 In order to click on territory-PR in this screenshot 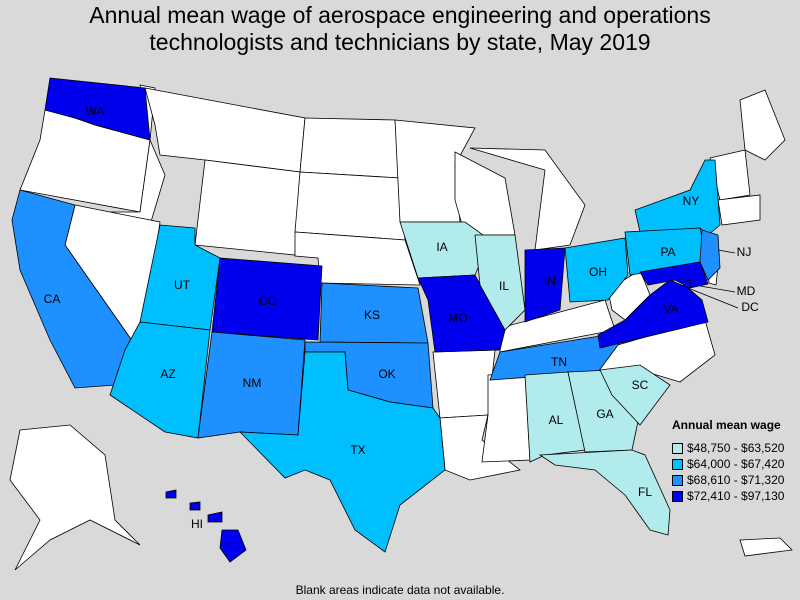, I will do `click(766, 547)`.